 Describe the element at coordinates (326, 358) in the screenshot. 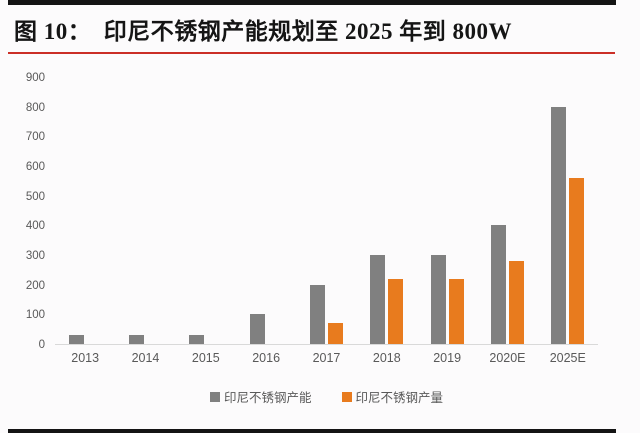

I see `x-tick-label: 2017` at that location.